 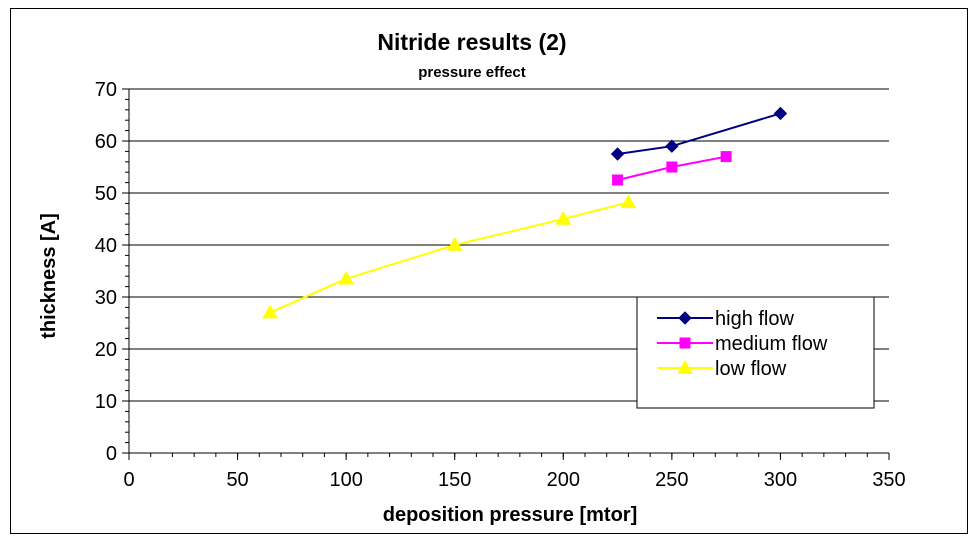 What do you see at coordinates (106, 402) in the screenshot?
I see `y-tick-label: 10` at bounding box center [106, 402].